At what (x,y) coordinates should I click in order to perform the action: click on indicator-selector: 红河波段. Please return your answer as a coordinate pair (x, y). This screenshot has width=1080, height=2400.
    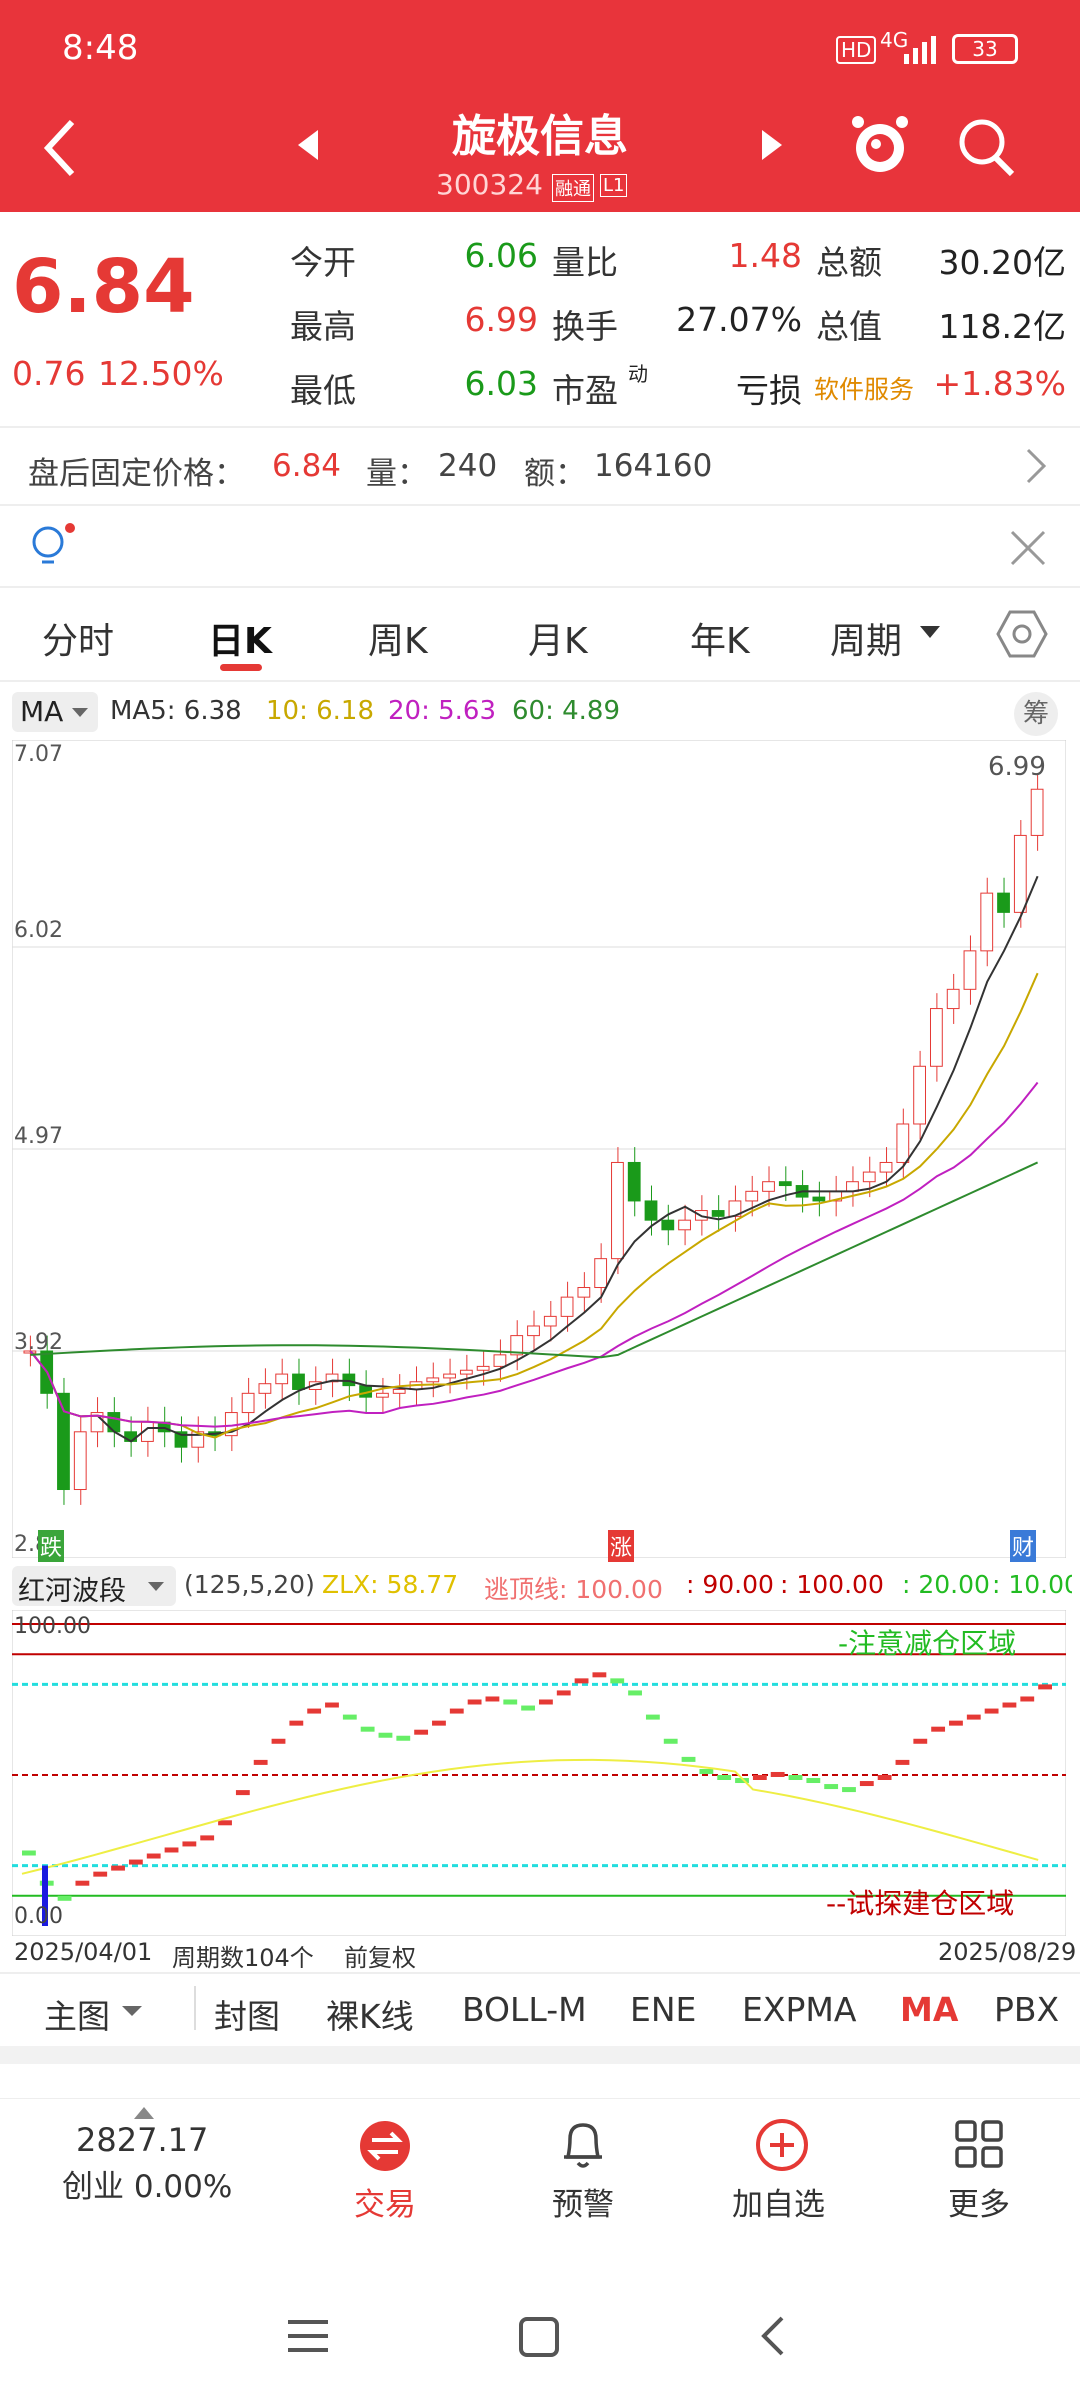
    Looking at the image, I should click on (94, 1586).